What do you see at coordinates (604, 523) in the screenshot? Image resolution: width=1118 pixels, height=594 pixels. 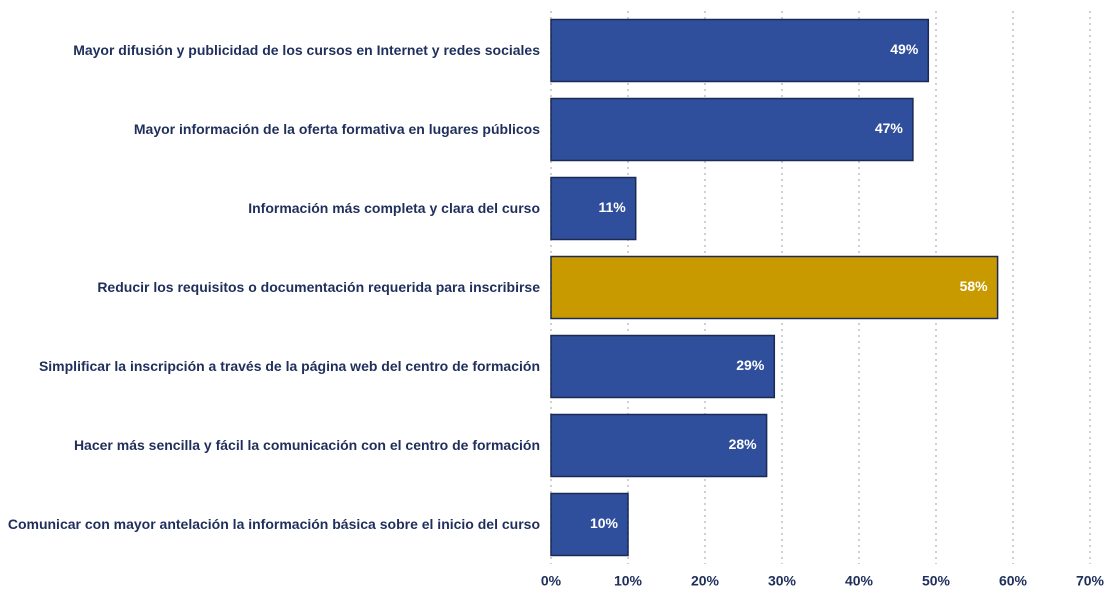 I see `value-label: 10%` at bounding box center [604, 523].